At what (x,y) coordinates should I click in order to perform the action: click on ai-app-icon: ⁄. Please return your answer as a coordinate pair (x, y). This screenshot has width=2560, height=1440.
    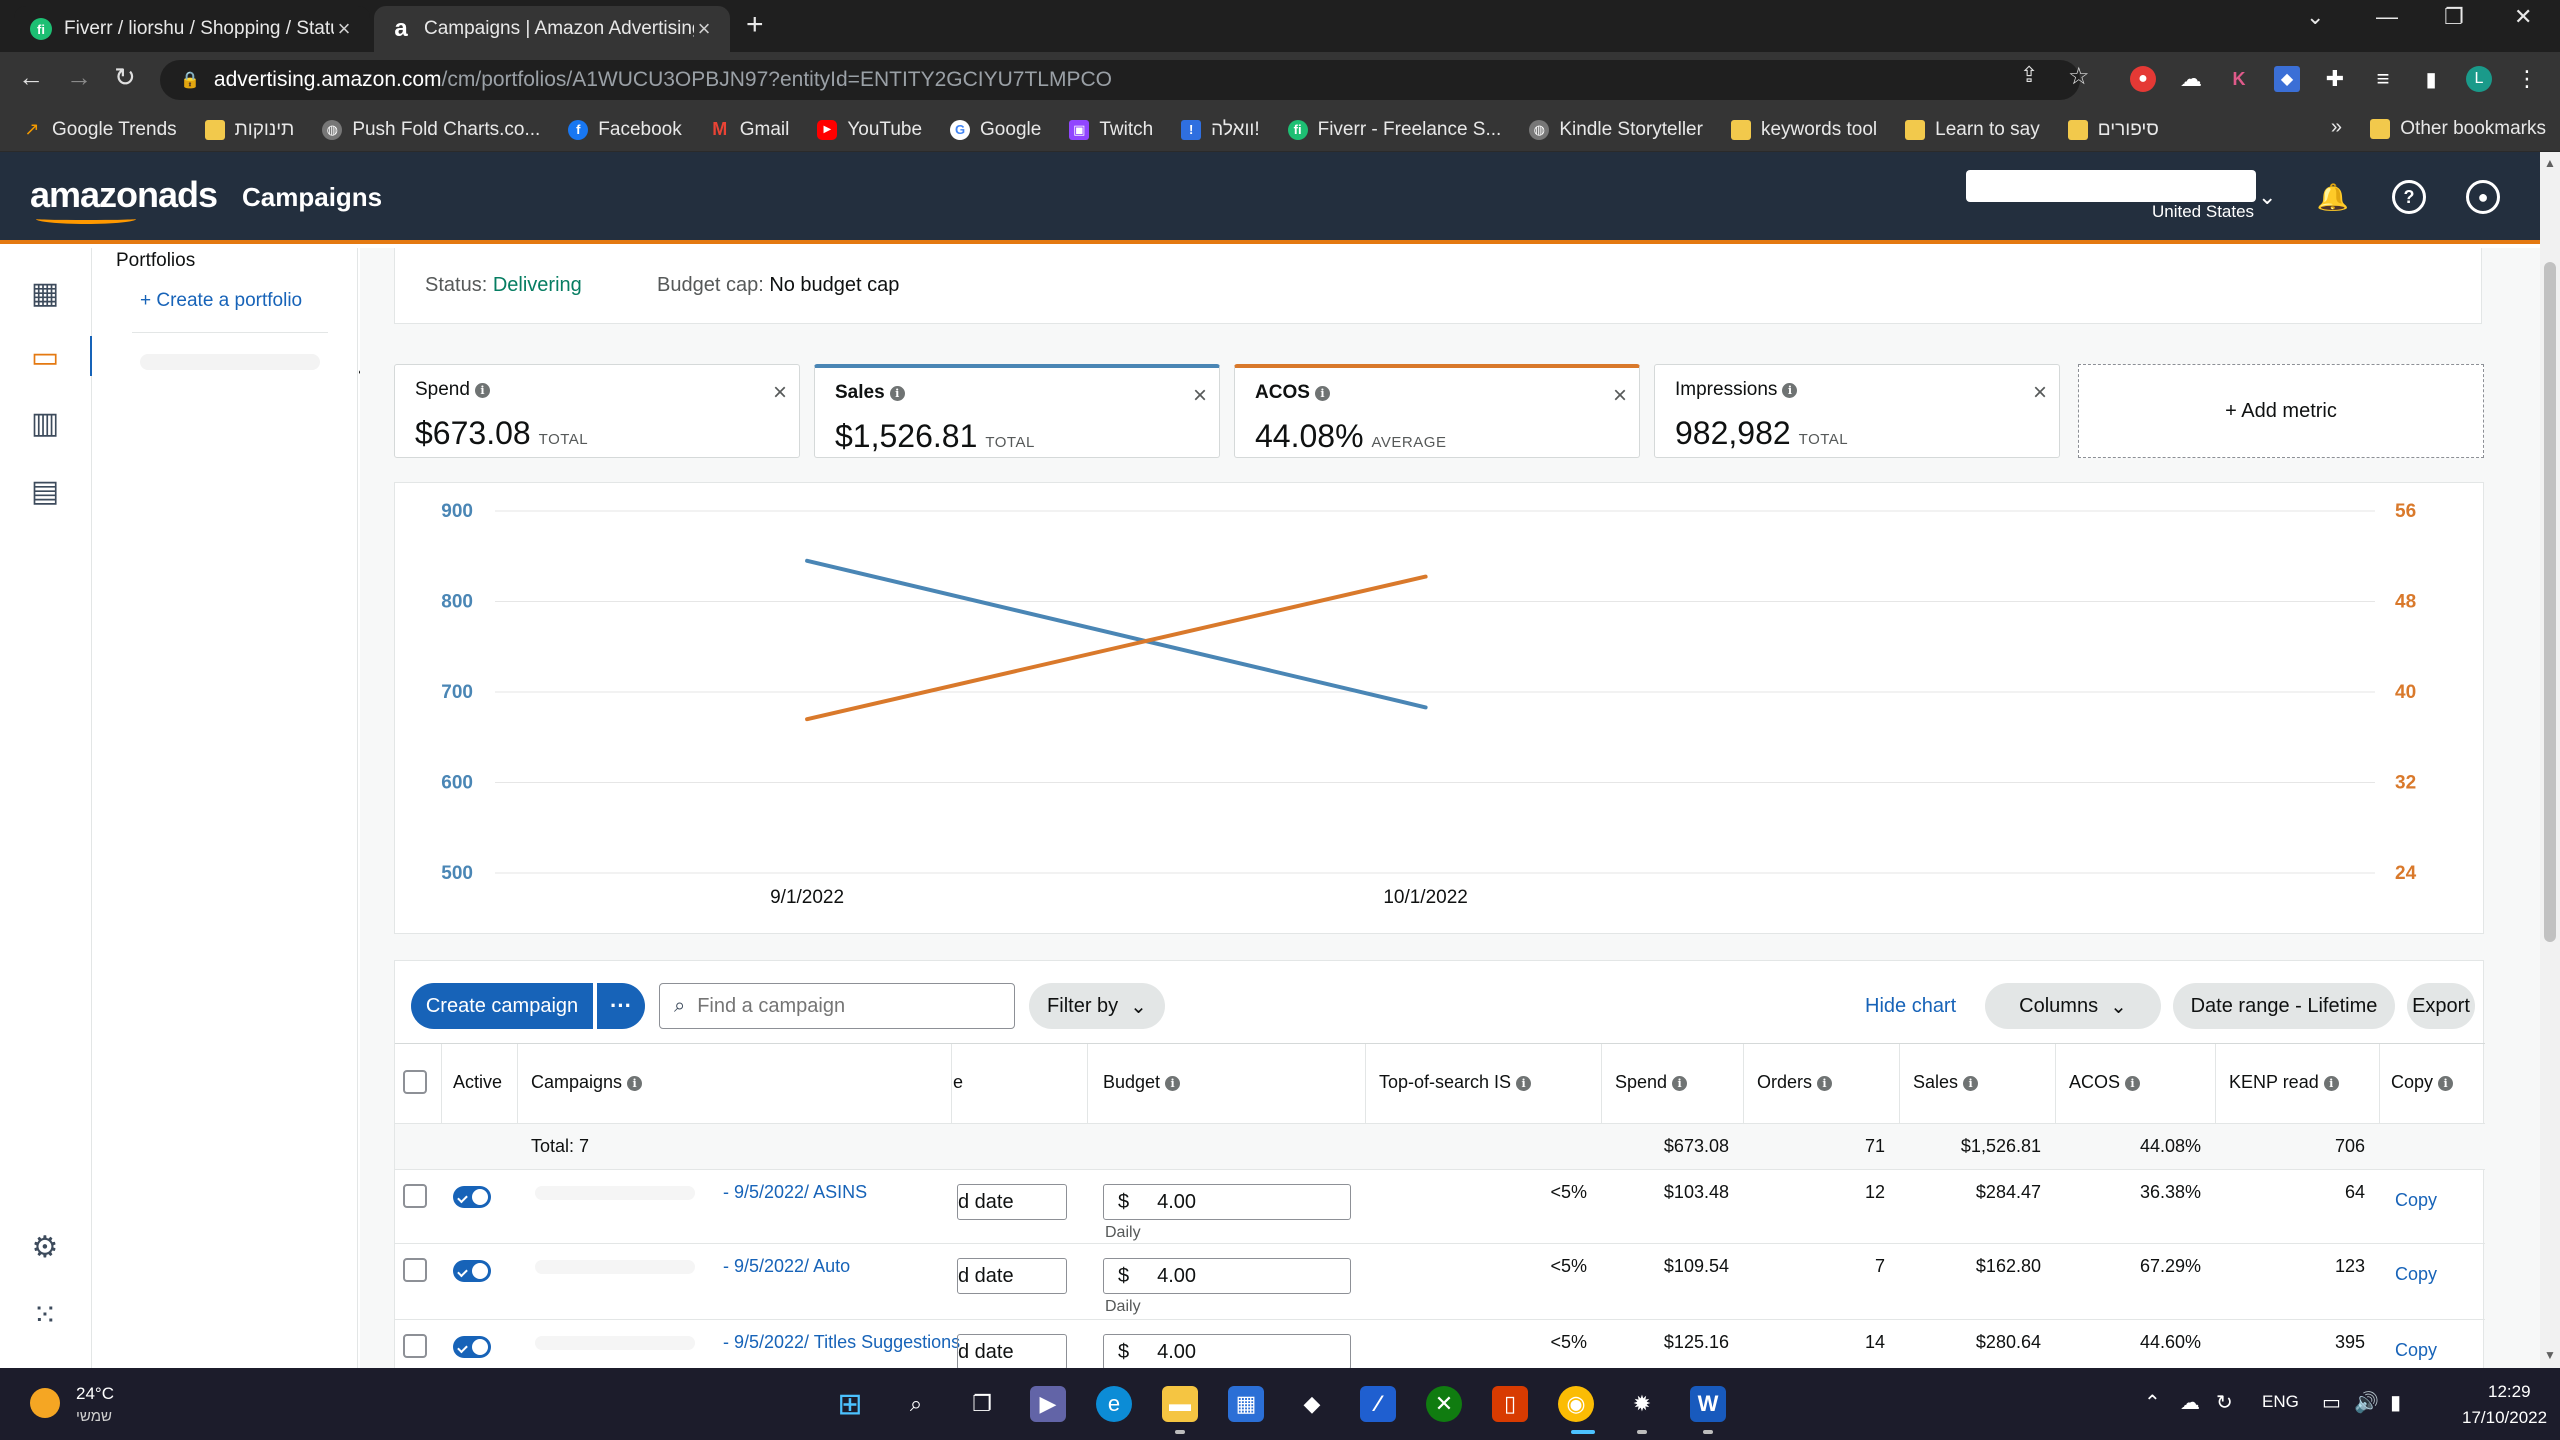
    Looking at the image, I should click on (1378, 1404).